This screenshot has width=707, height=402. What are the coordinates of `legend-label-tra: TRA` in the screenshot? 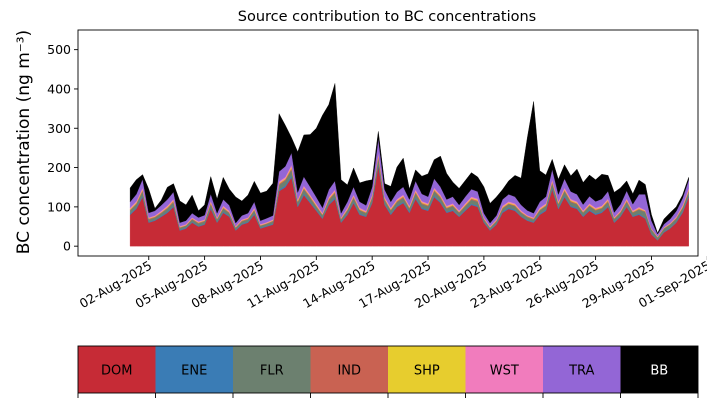 It's located at (581, 371).